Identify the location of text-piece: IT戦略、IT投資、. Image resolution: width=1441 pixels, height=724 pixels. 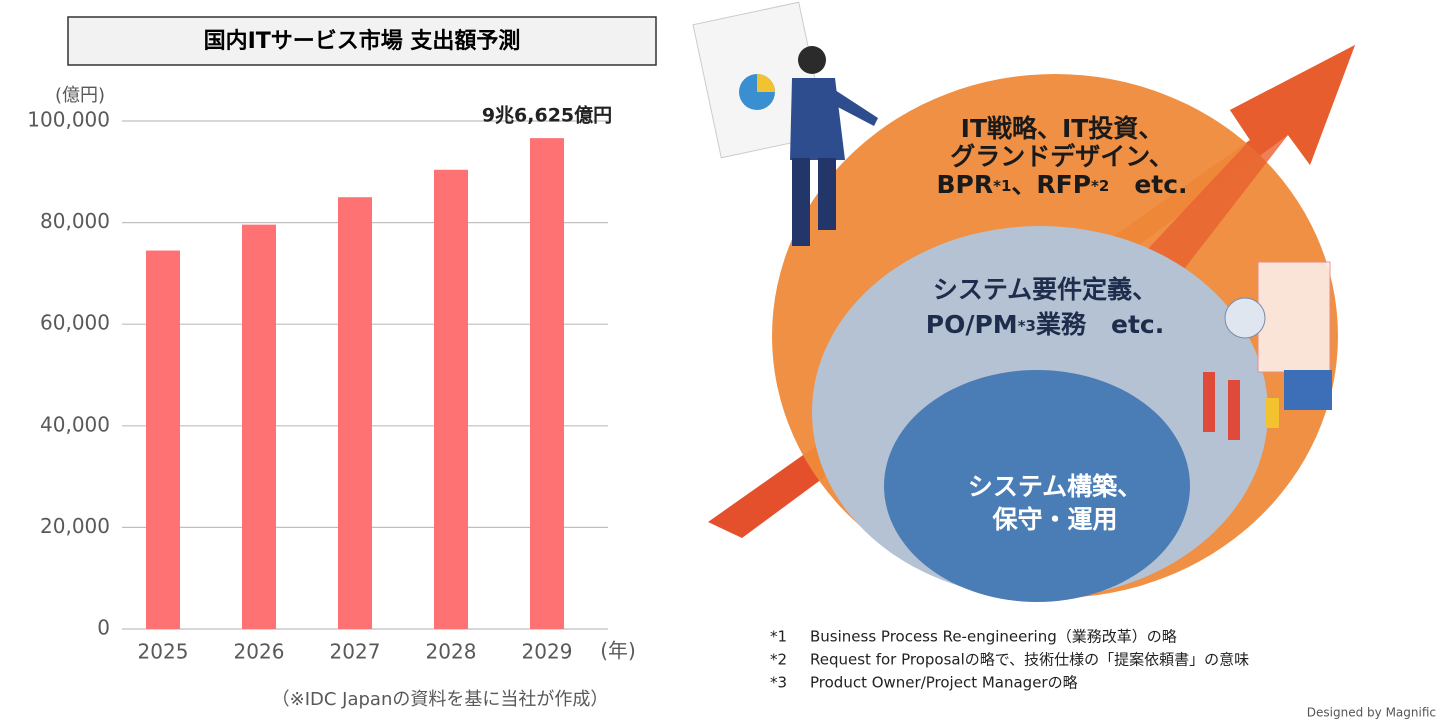
(1062, 128).